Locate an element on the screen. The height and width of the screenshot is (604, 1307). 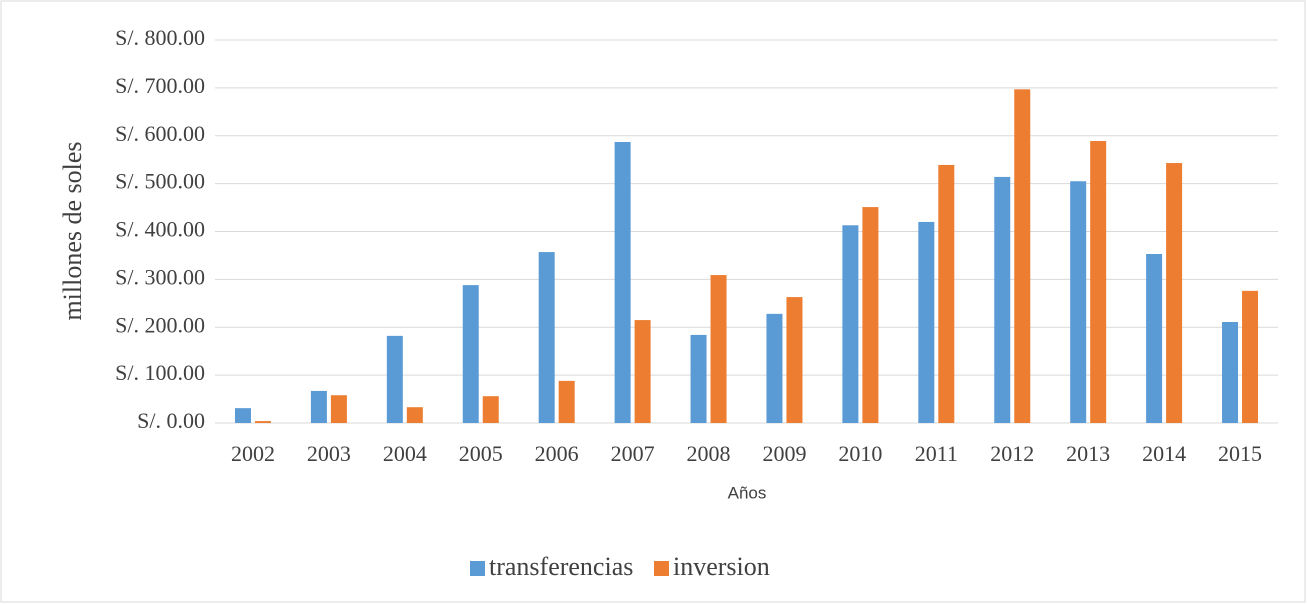
y-tick-label: S/. 600.00 is located at coordinates (160, 133).